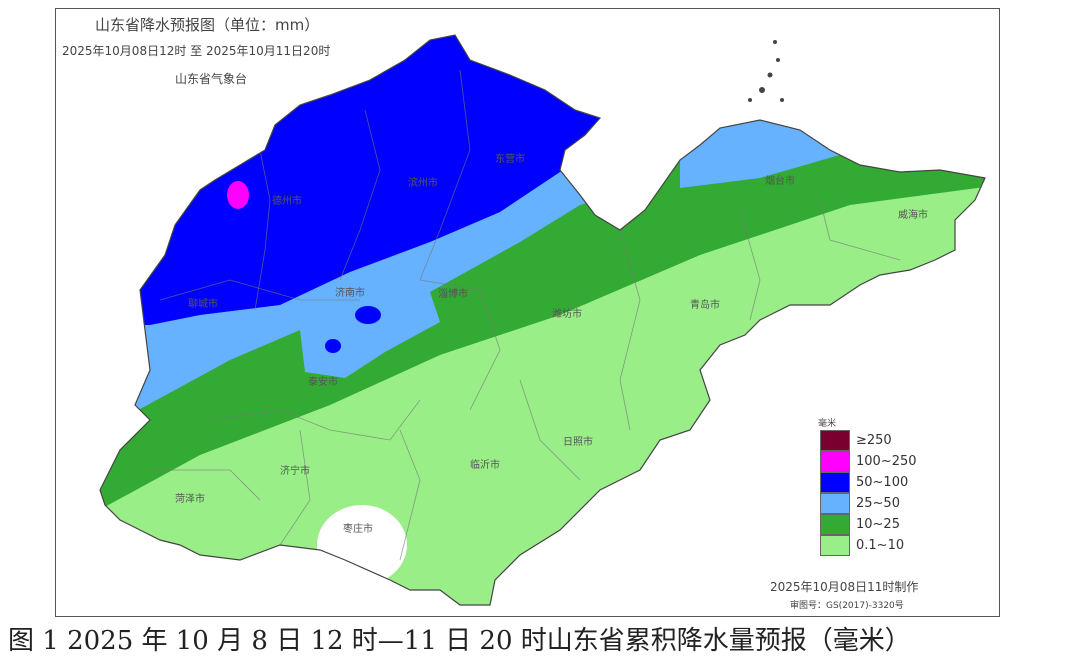 The height and width of the screenshot is (663, 1080). Describe the element at coordinates (203, 304) in the screenshot. I see `city-label: 聊城市` at that location.